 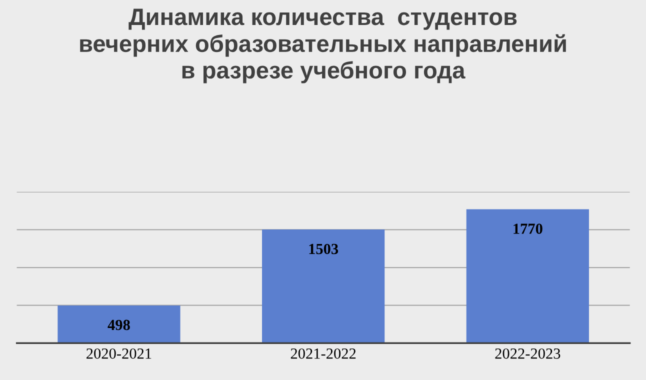 What do you see at coordinates (119, 325) in the screenshot?
I see `data-label: 498` at bounding box center [119, 325].